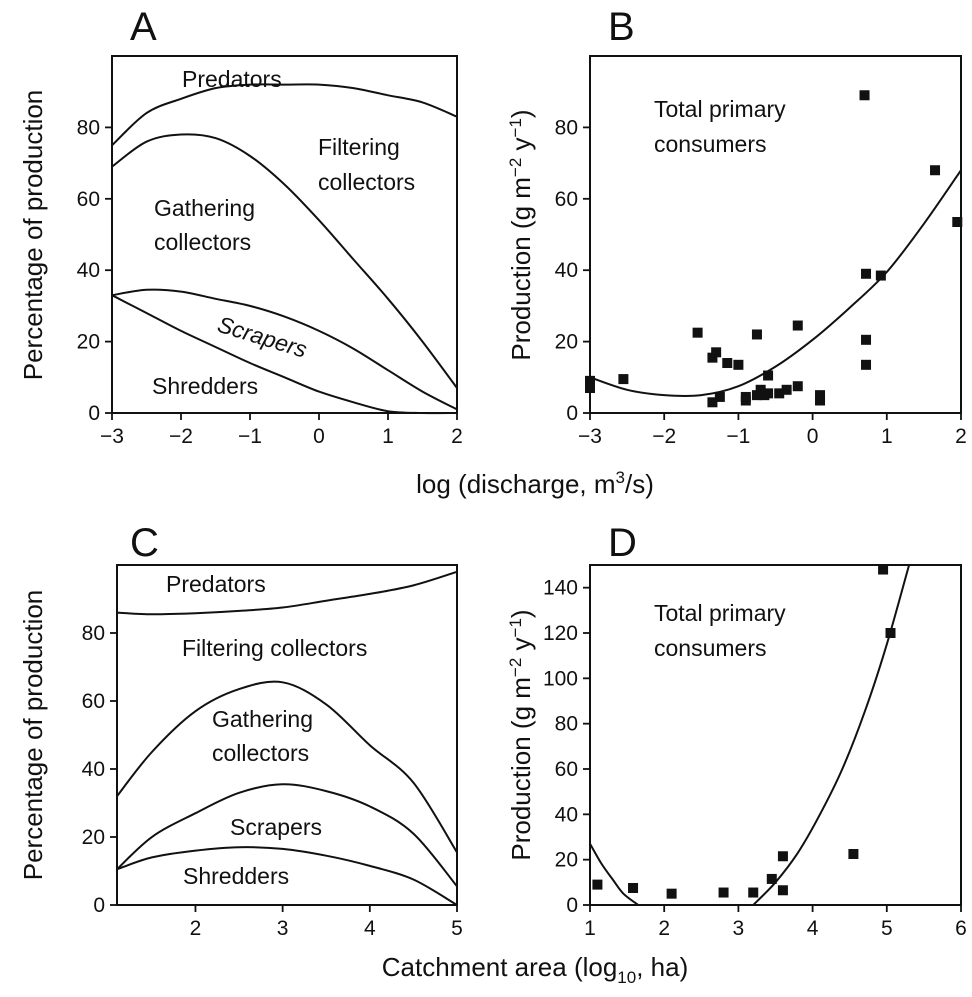 This screenshot has width=972, height=997. I want to click on xlabel-bottom-end: , ha), so click(662, 967).